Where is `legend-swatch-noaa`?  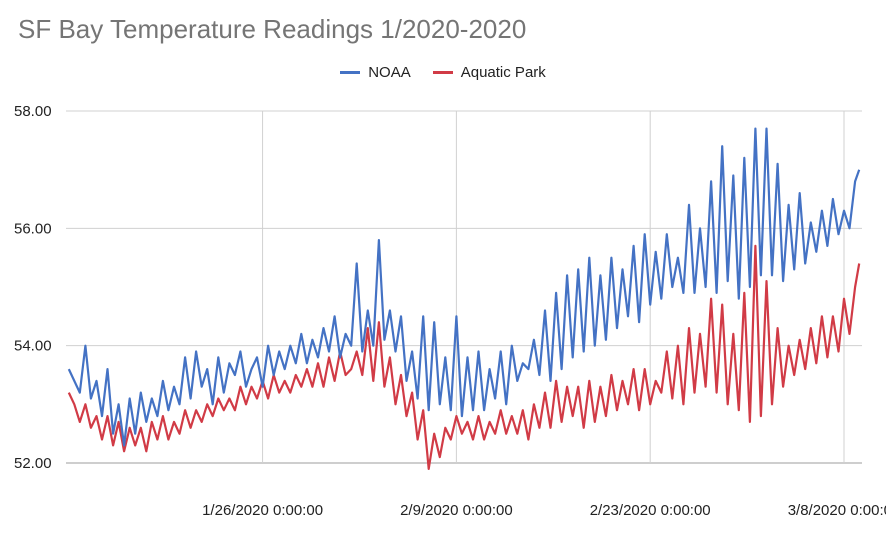
legend-swatch-noaa is located at coordinates (350, 72).